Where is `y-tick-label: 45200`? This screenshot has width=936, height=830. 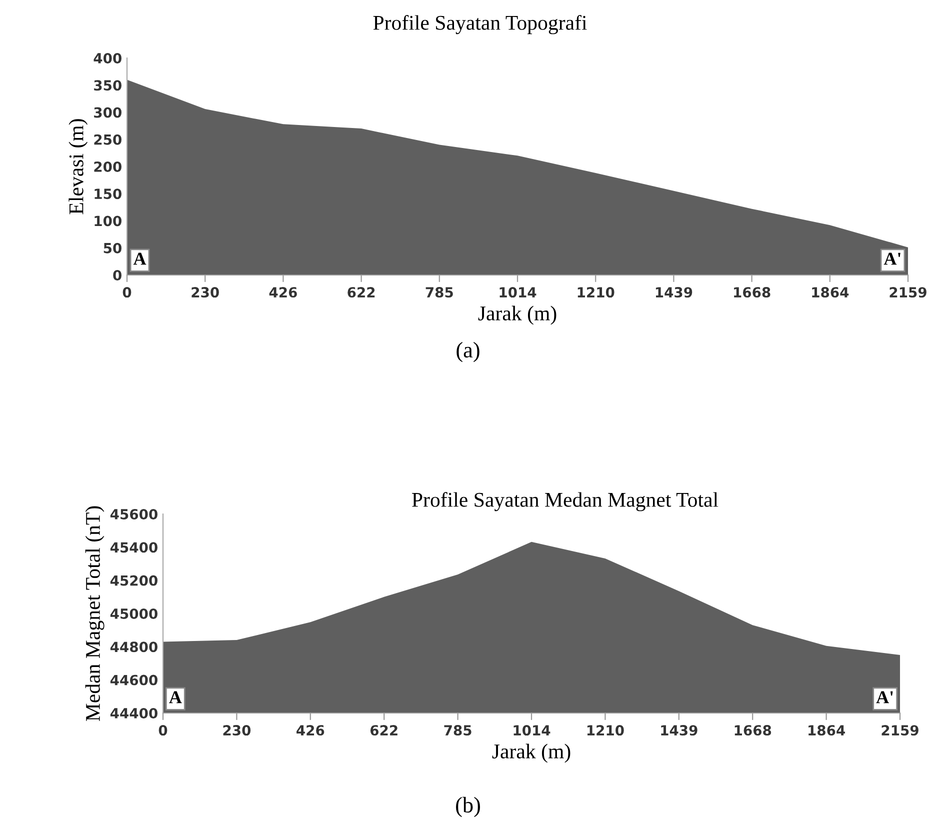 y-tick-label: 45200 is located at coordinates (134, 580).